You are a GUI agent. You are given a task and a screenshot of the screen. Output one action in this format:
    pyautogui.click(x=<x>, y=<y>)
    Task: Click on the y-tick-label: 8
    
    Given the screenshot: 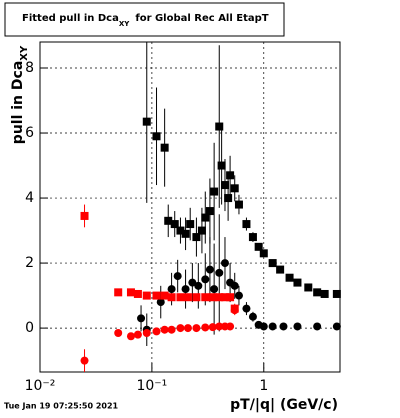 What is the action you would take?
    pyautogui.click(x=29, y=68)
    